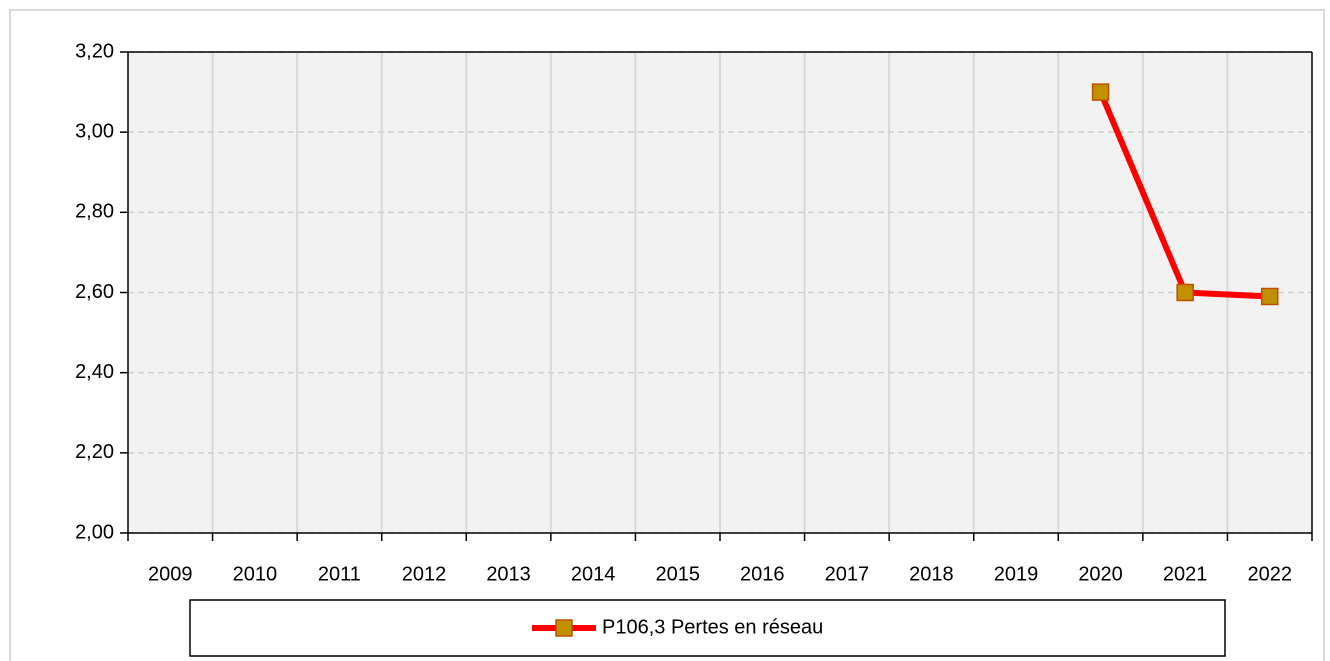  What do you see at coordinates (94, 292) in the screenshot?
I see `y-tick-label: 2,60` at bounding box center [94, 292].